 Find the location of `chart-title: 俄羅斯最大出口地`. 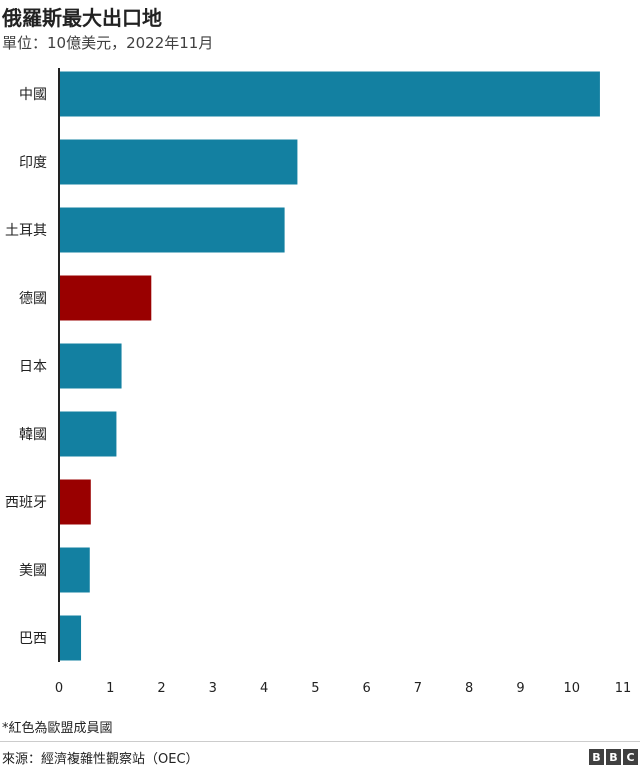

chart-title: 俄羅斯最大出口地 is located at coordinates (82, 18).